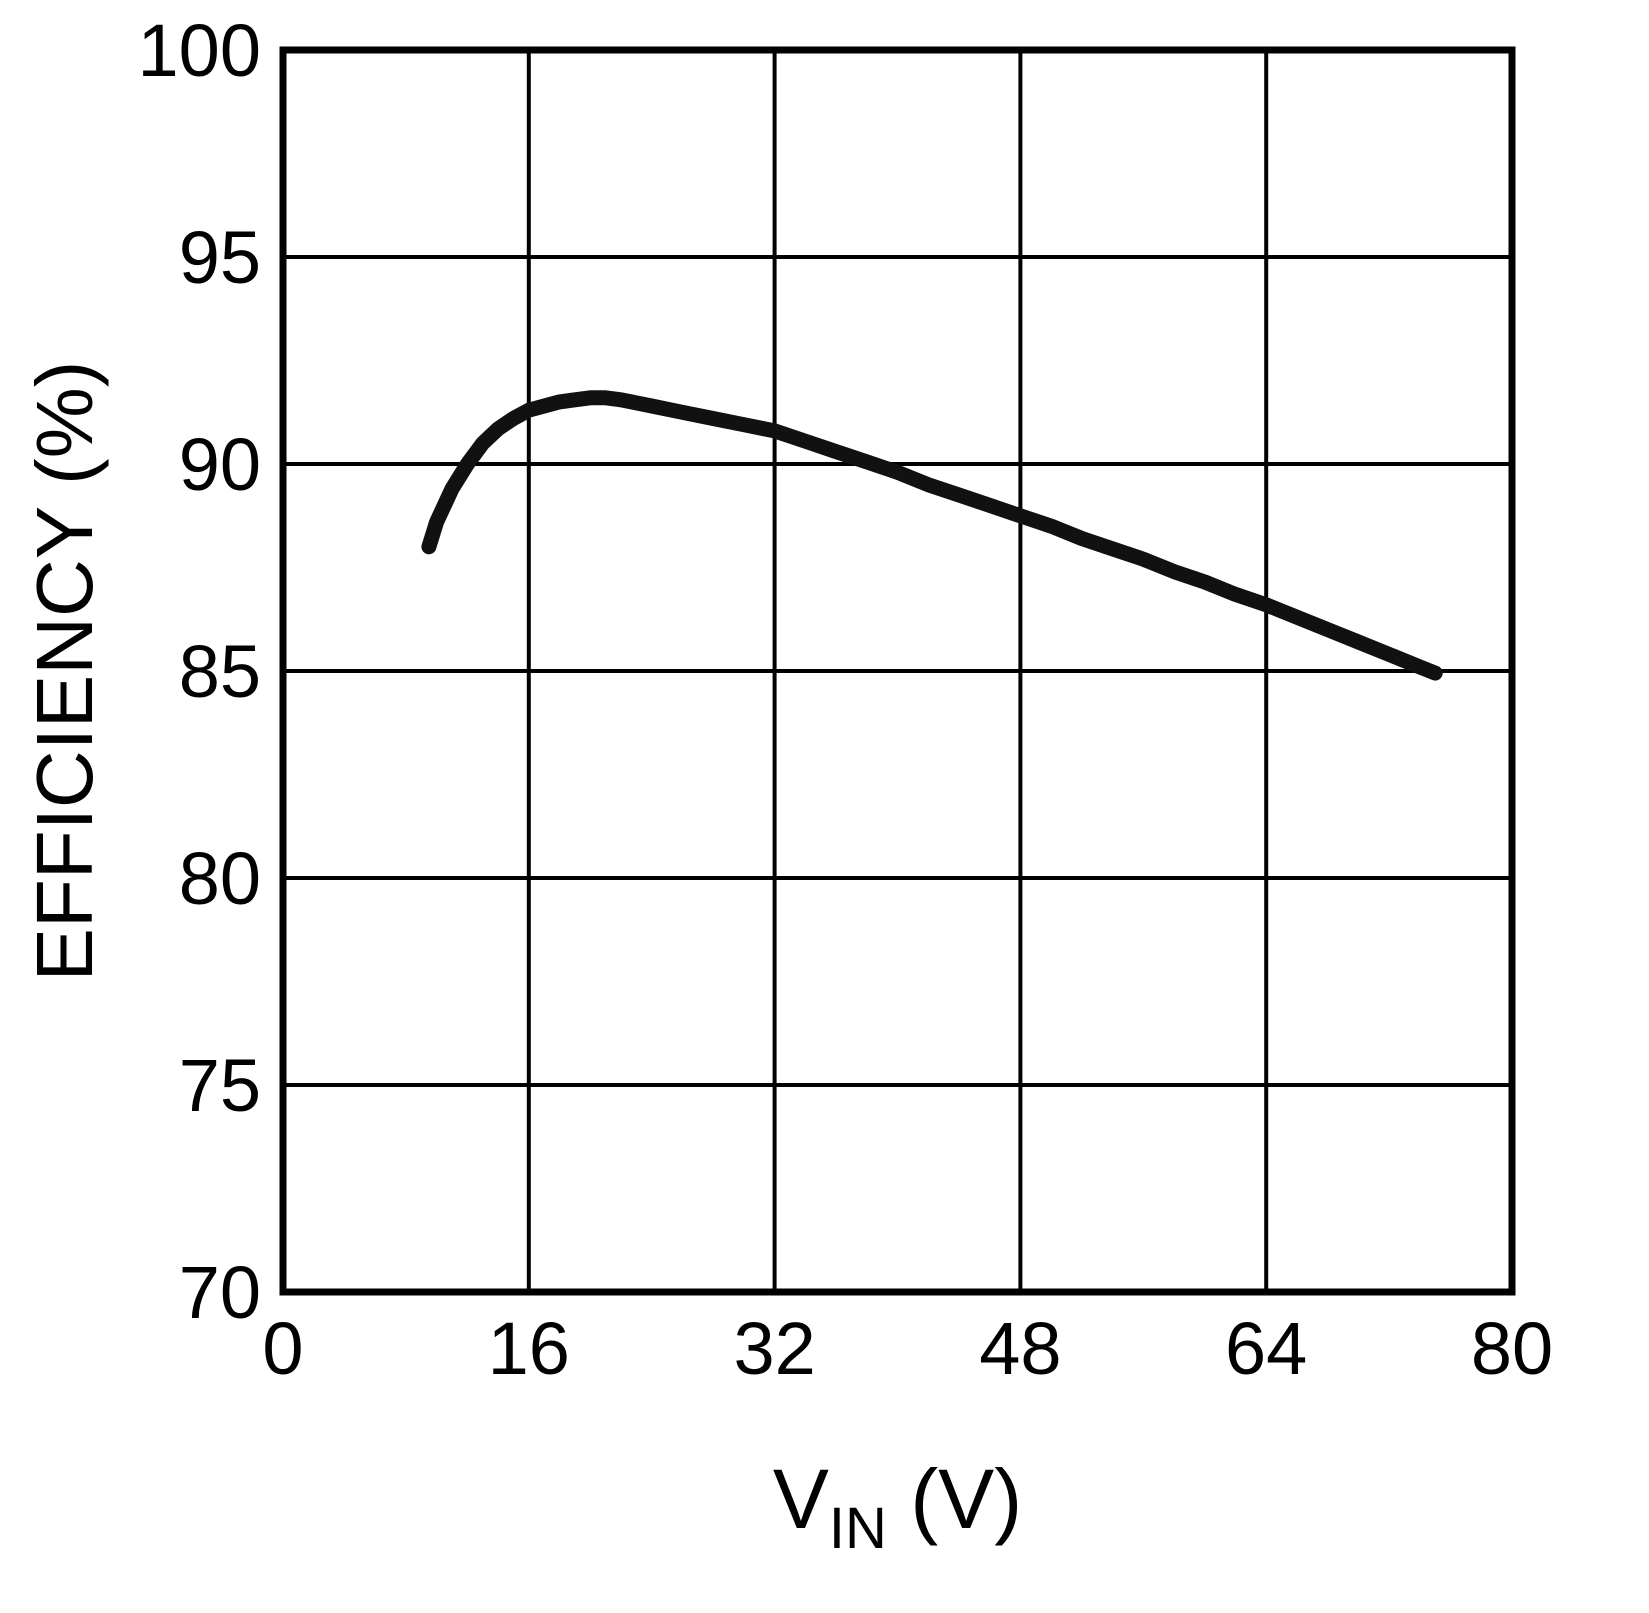 This screenshot has height=1613, width=1649. Describe the element at coordinates (199, 50) in the screenshot. I see `y-tick-label: 100` at that location.